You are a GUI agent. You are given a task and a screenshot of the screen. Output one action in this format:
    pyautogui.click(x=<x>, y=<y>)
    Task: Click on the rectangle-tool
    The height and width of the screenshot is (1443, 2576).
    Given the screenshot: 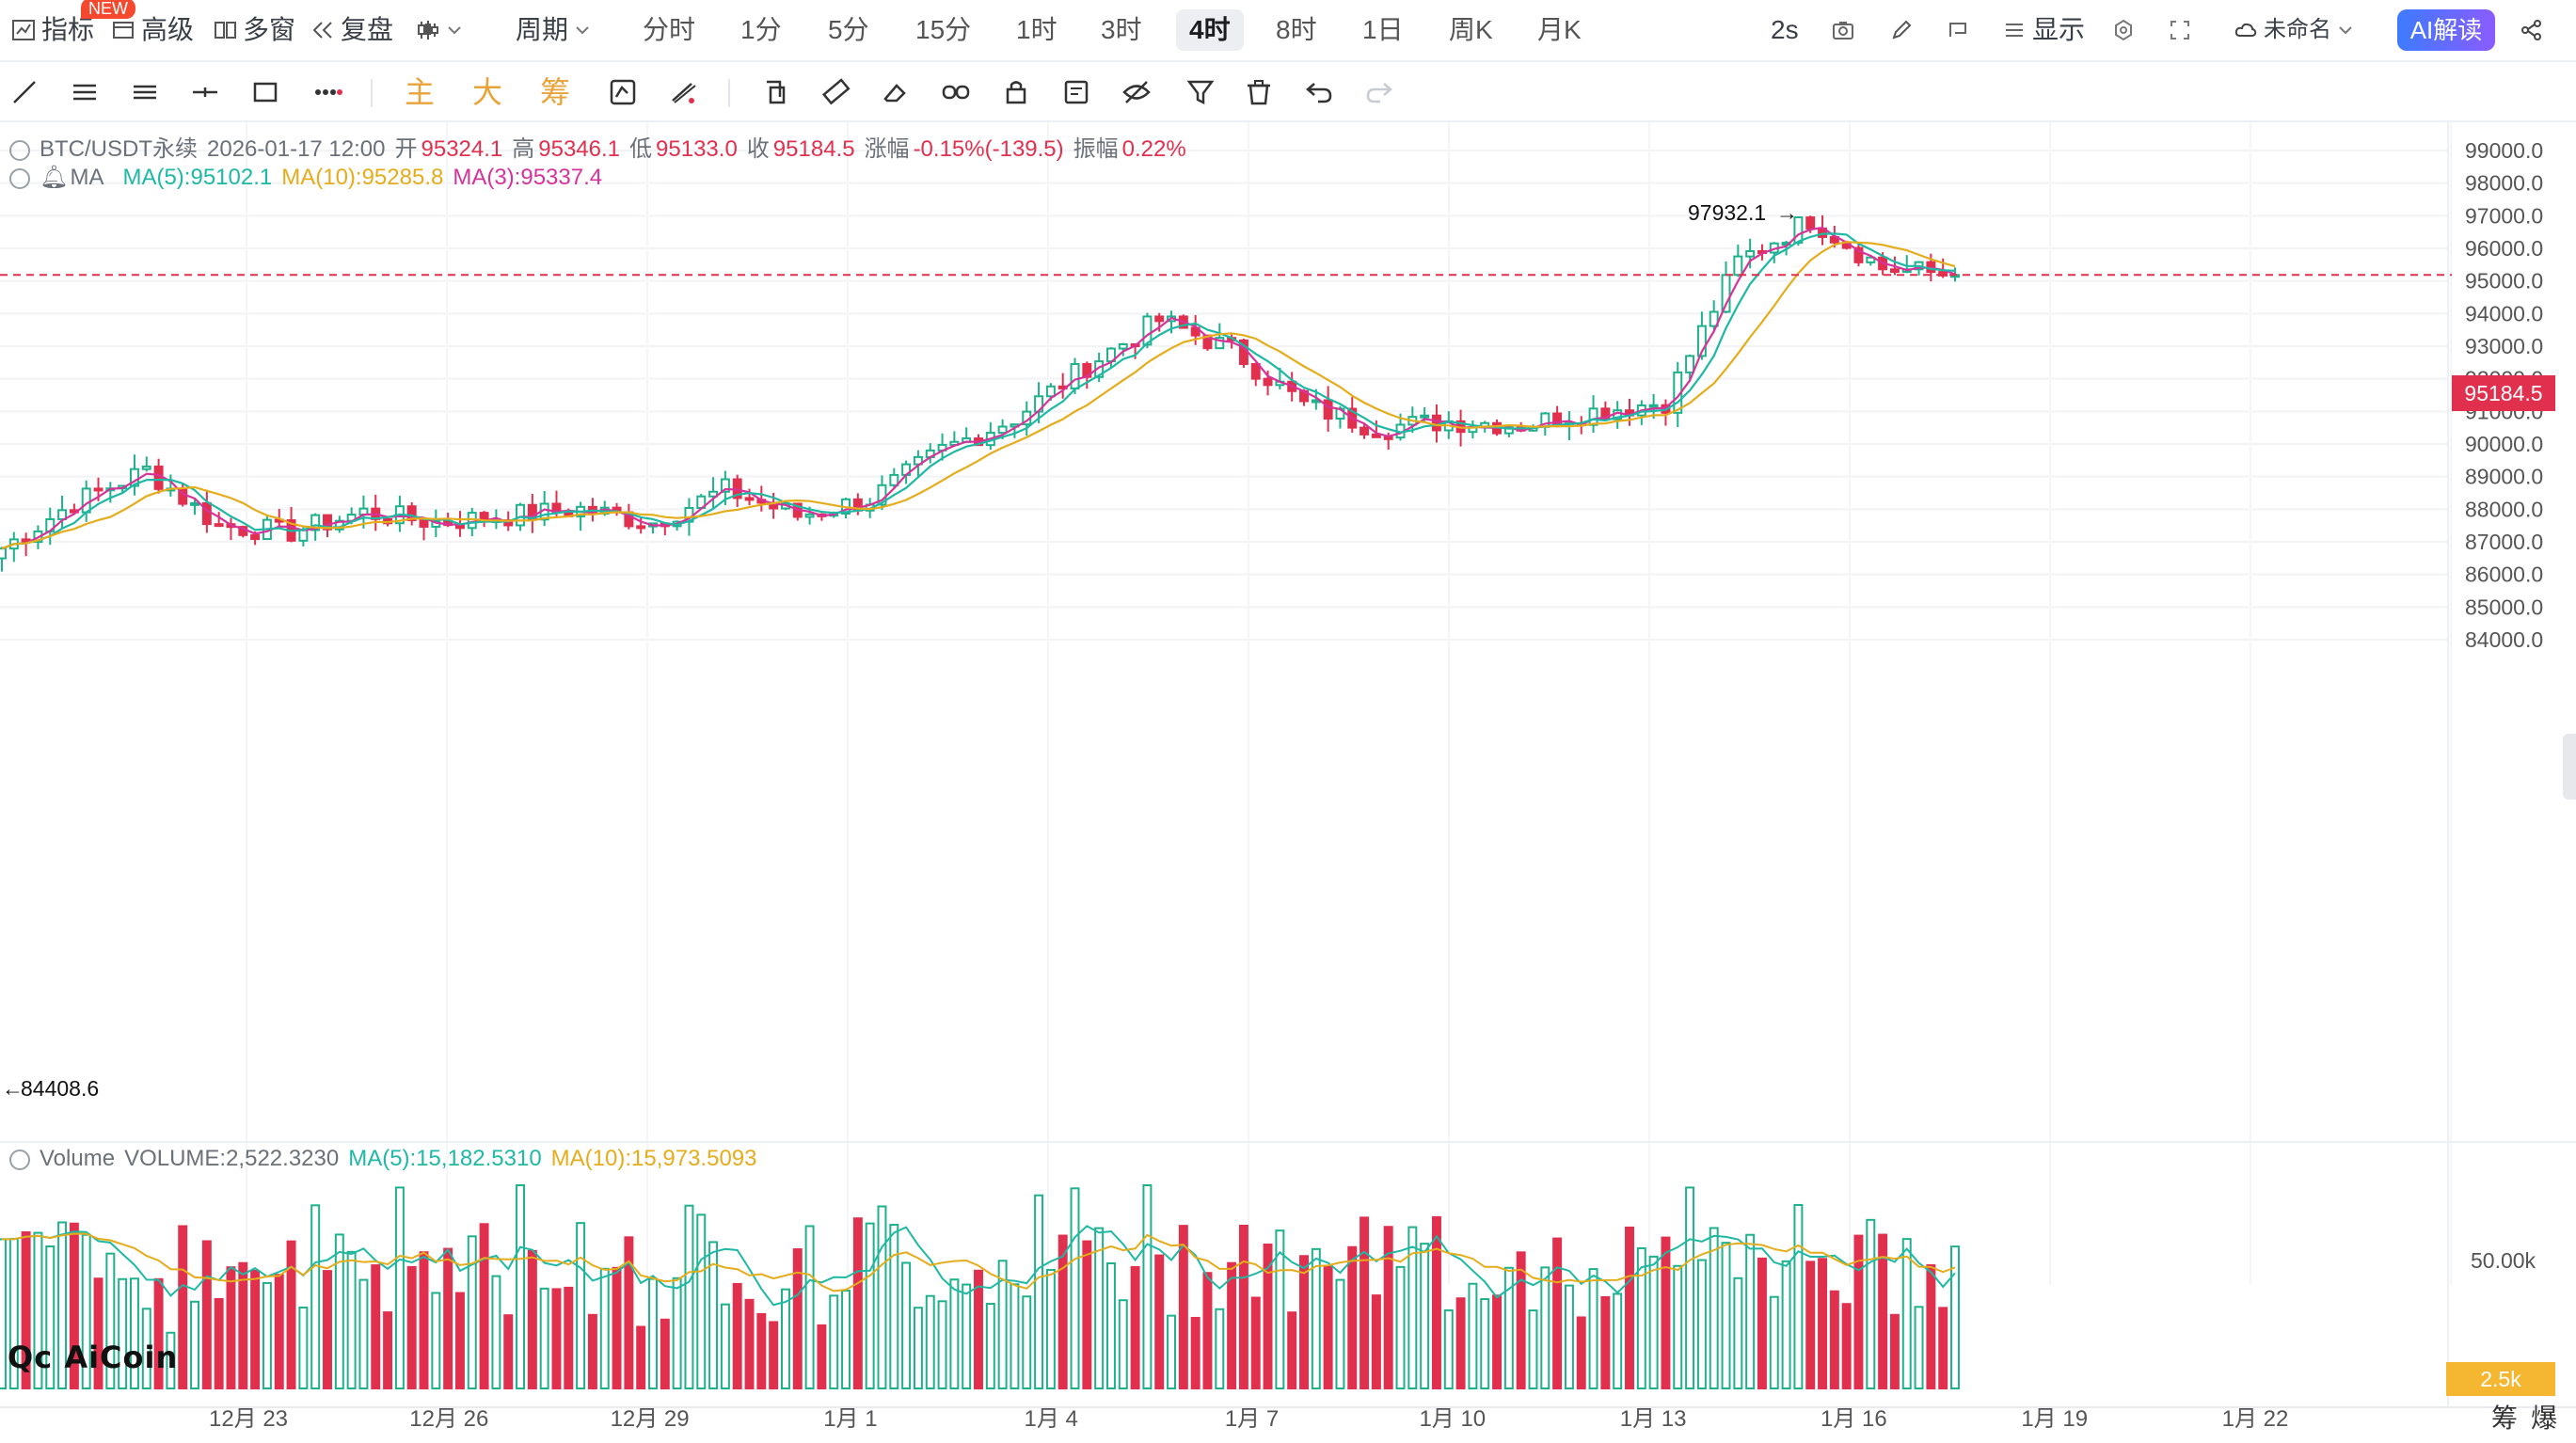 What is the action you would take?
    pyautogui.click(x=265, y=92)
    